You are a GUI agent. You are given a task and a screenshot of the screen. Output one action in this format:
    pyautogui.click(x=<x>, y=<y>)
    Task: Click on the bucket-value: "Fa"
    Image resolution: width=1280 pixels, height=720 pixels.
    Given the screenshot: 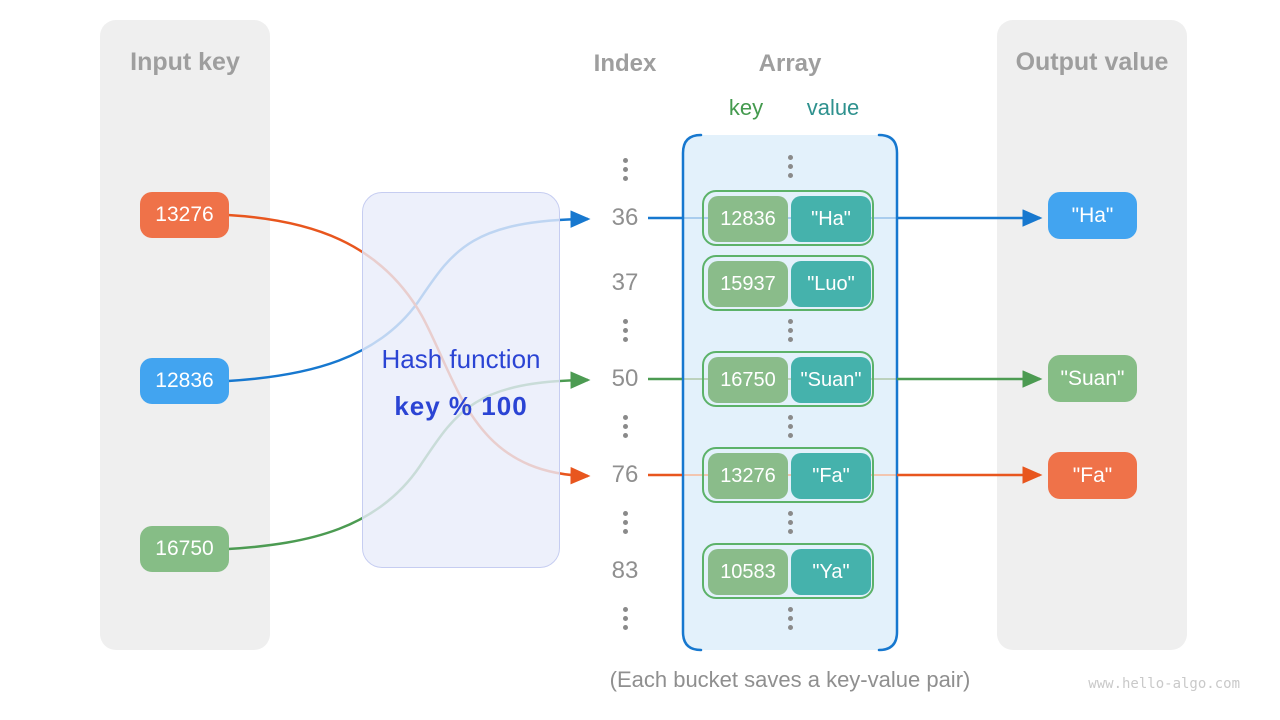 What is the action you would take?
    pyautogui.click(x=831, y=476)
    